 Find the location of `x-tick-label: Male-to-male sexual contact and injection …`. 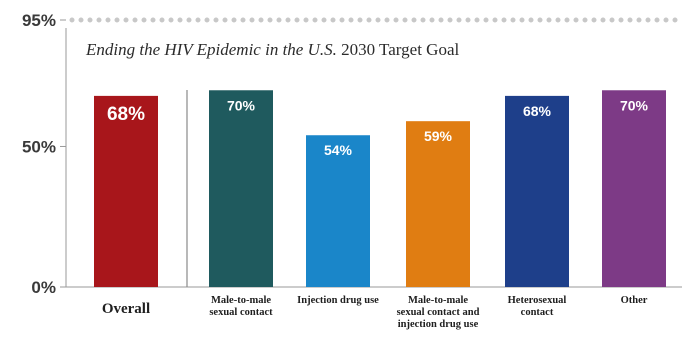

x-tick-label: Male-to-male sexual contact and injection … is located at coordinates (438, 312).